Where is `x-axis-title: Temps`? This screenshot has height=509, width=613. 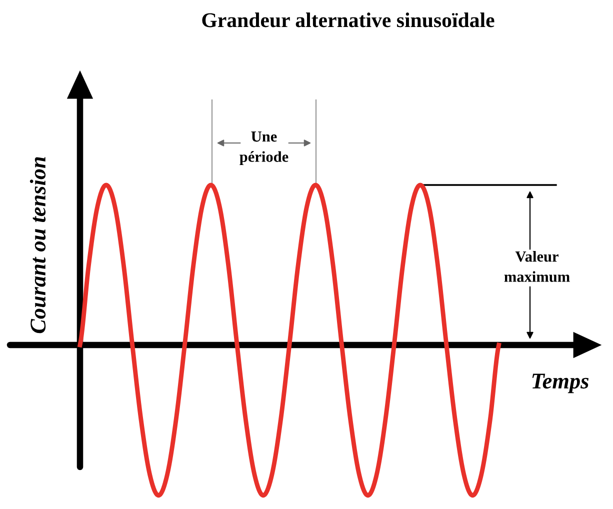
x-axis-title: Temps is located at coordinates (560, 384).